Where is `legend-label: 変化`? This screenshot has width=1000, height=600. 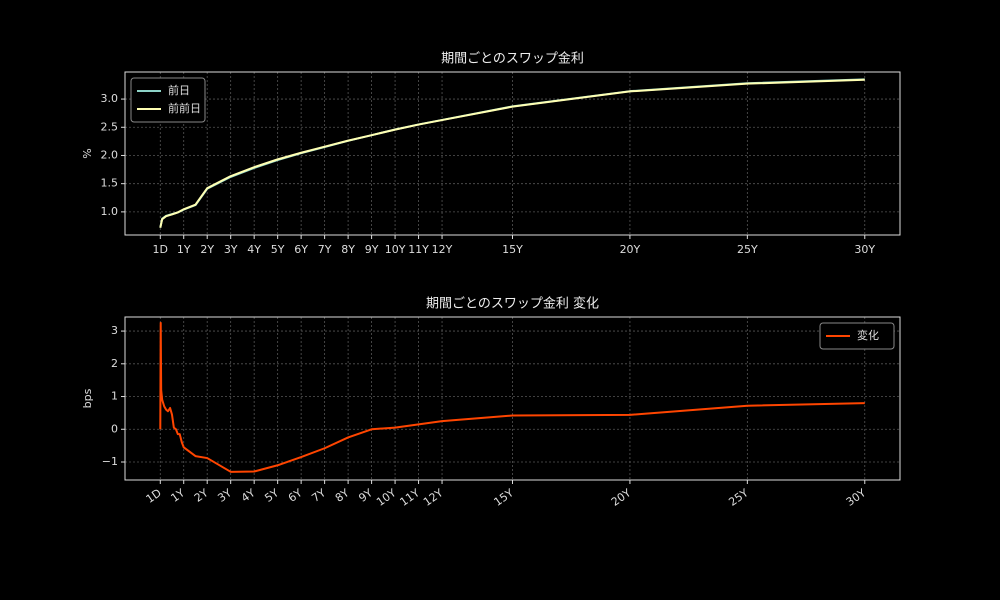
legend-label: 変化 is located at coordinates (868, 335).